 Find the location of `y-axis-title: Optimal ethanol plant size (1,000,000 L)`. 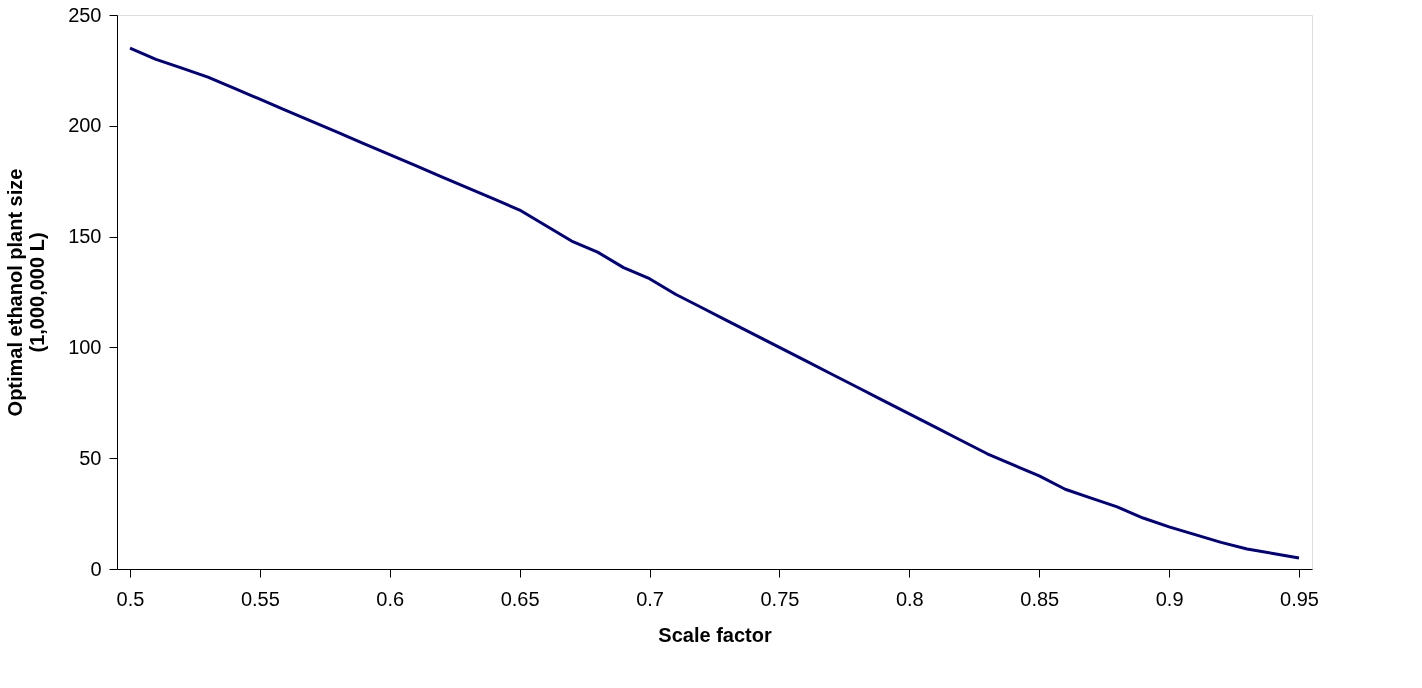

y-axis-title: Optimal ethanol plant size (1,000,000 L) is located at coordinates (26, 292).